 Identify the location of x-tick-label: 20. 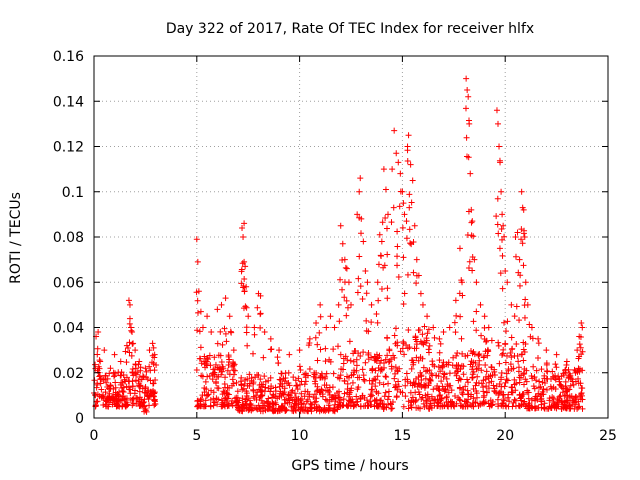
(505, 436).